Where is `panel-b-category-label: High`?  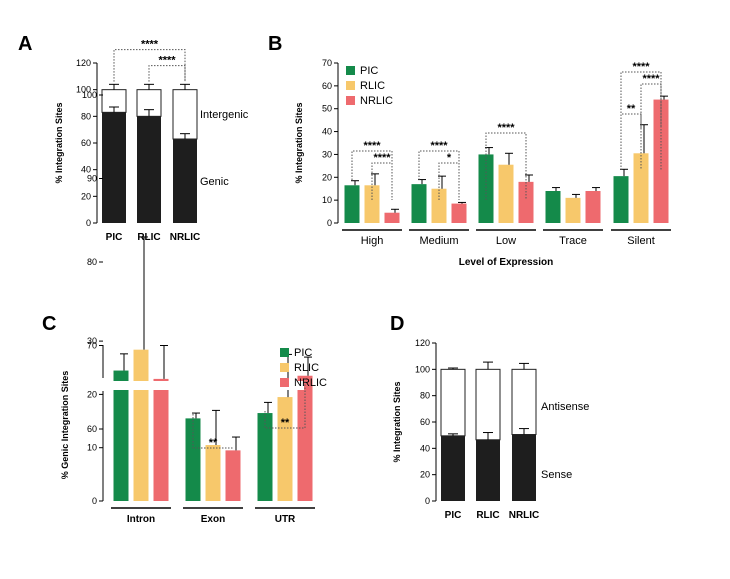 panel-b-category-label: High is located at coordinates (372, 241).